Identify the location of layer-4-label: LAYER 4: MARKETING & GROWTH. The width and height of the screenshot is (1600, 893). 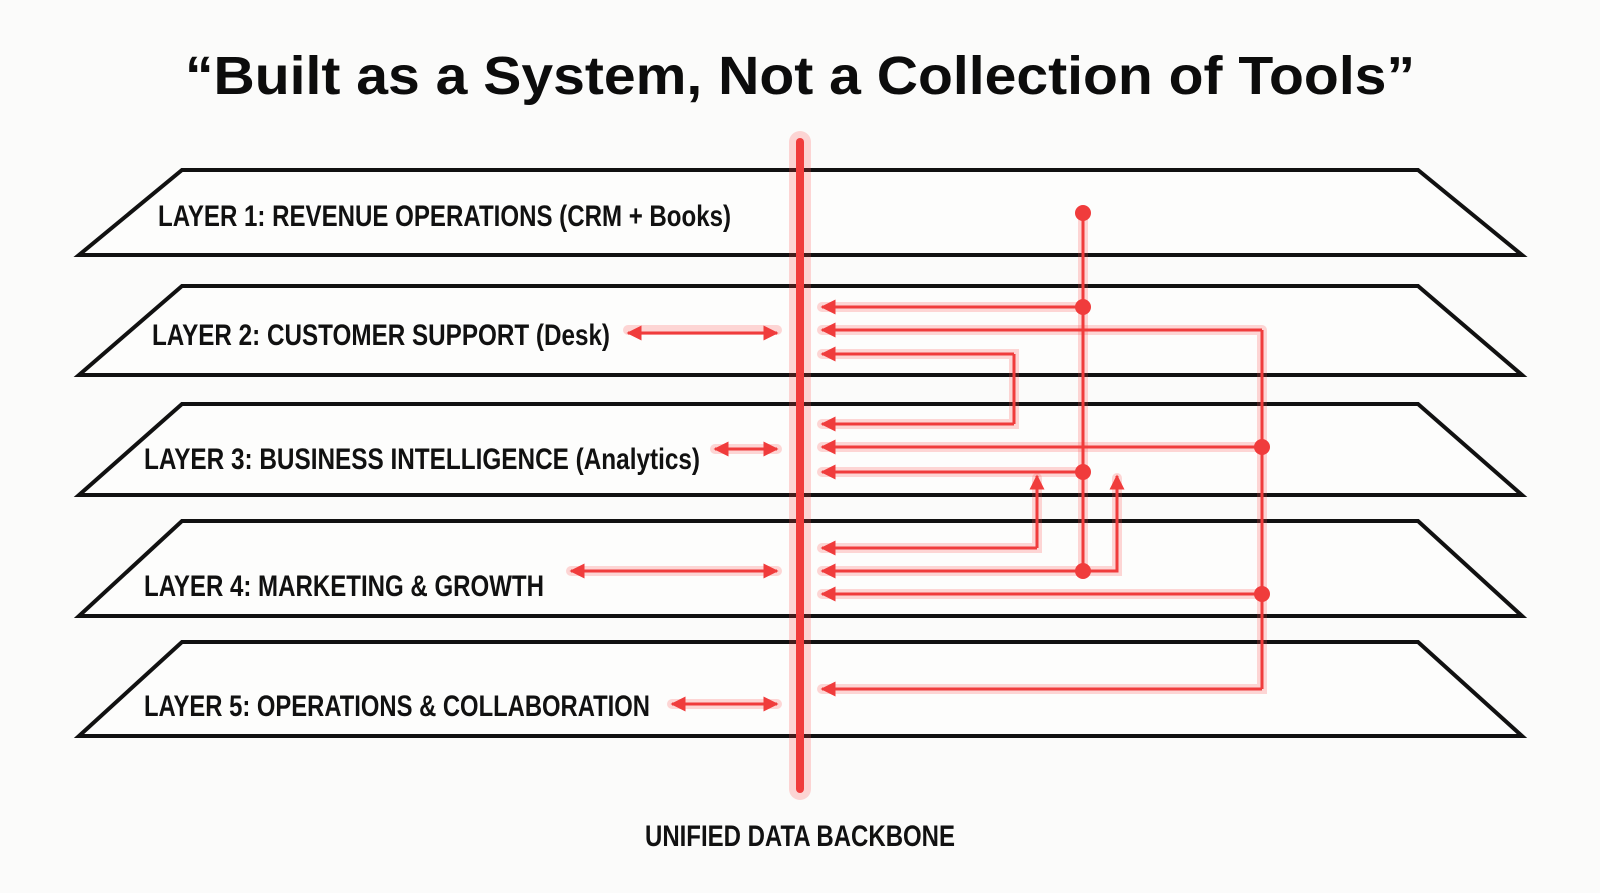
(344, 586).